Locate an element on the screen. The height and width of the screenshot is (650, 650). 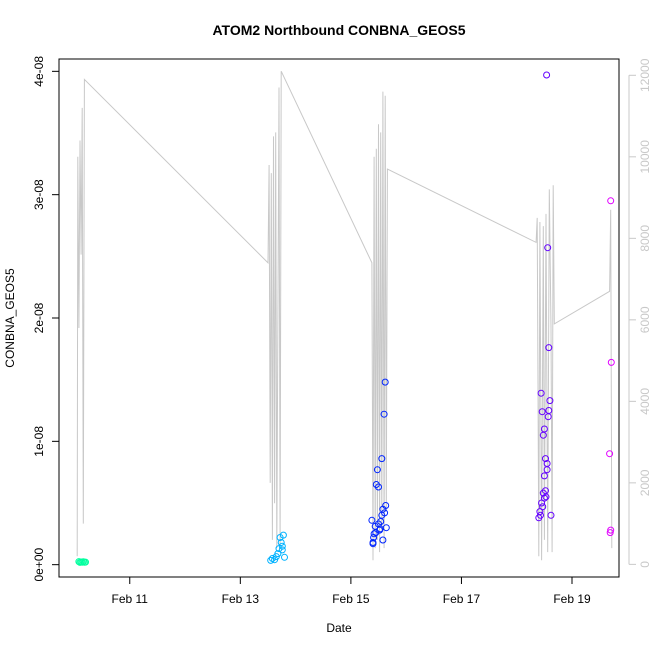
right-tick-label-5: 10000 is located at coordinates (644, 157).